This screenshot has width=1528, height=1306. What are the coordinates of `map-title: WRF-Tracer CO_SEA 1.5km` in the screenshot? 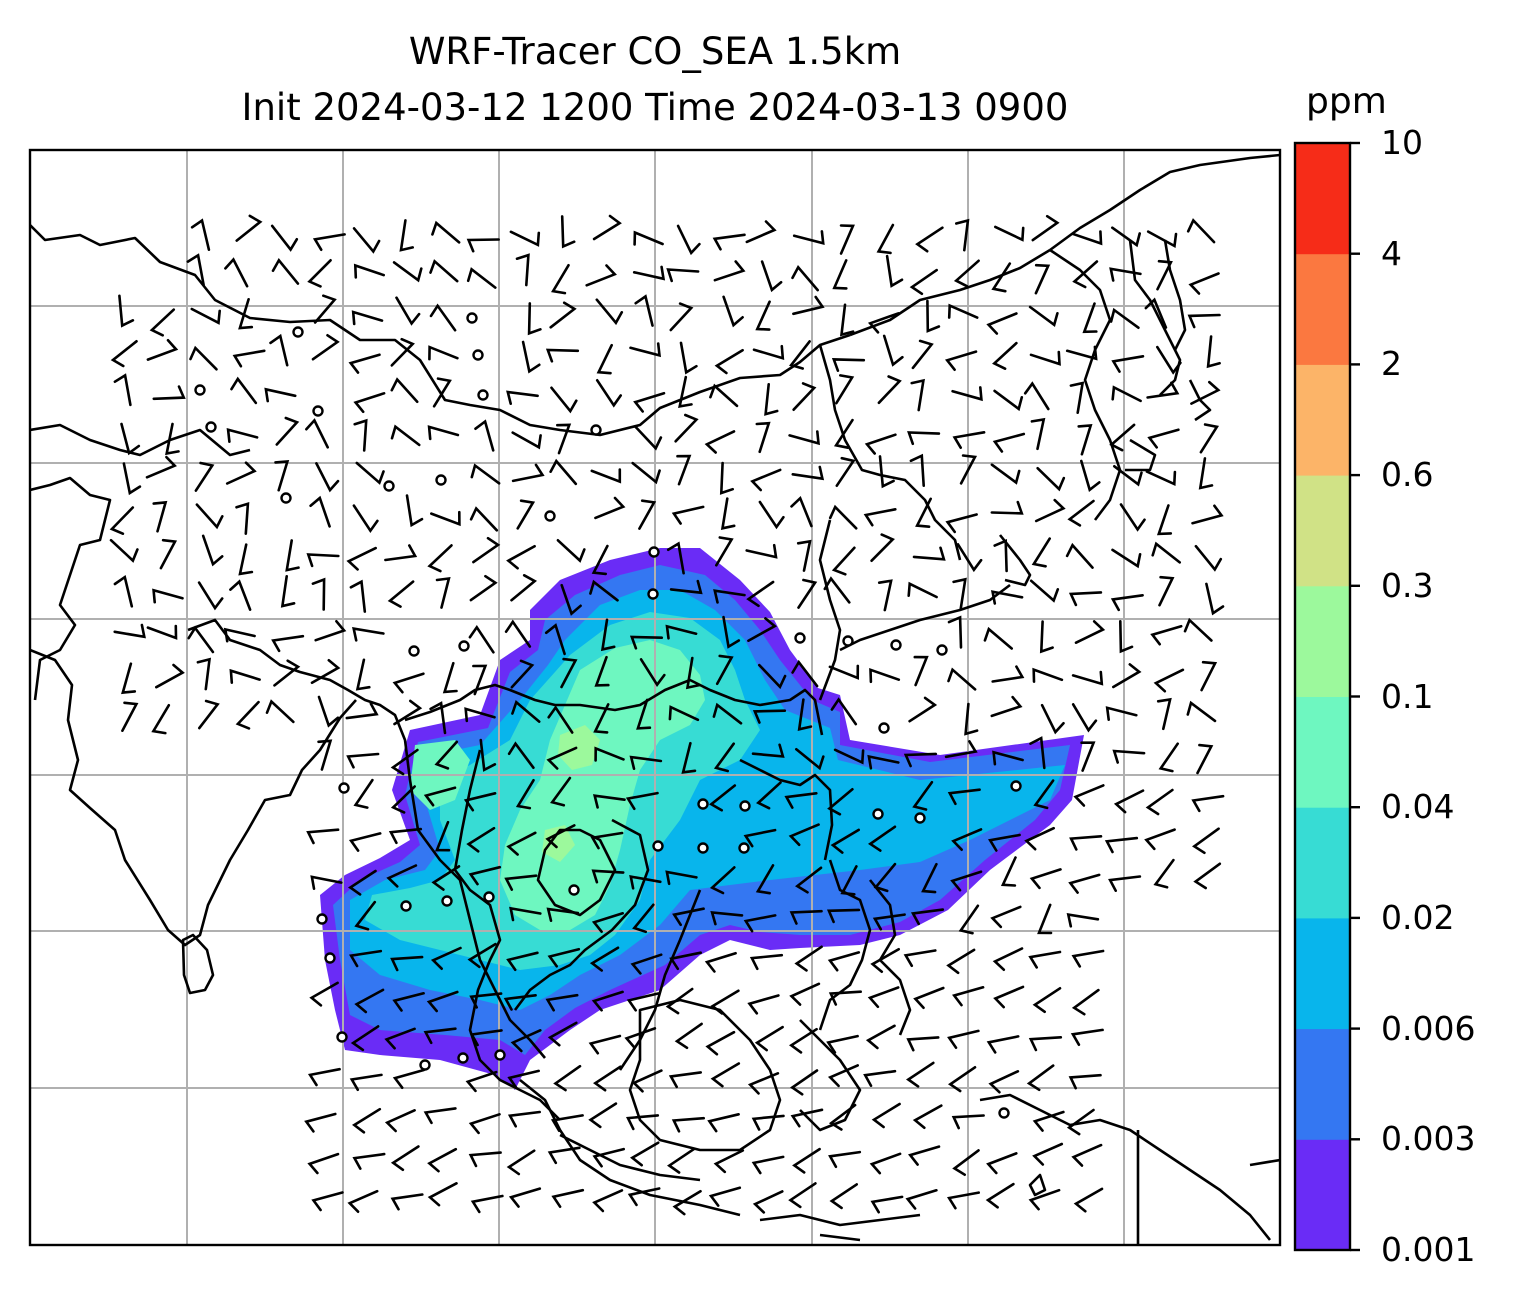 It's located at (655, 51).